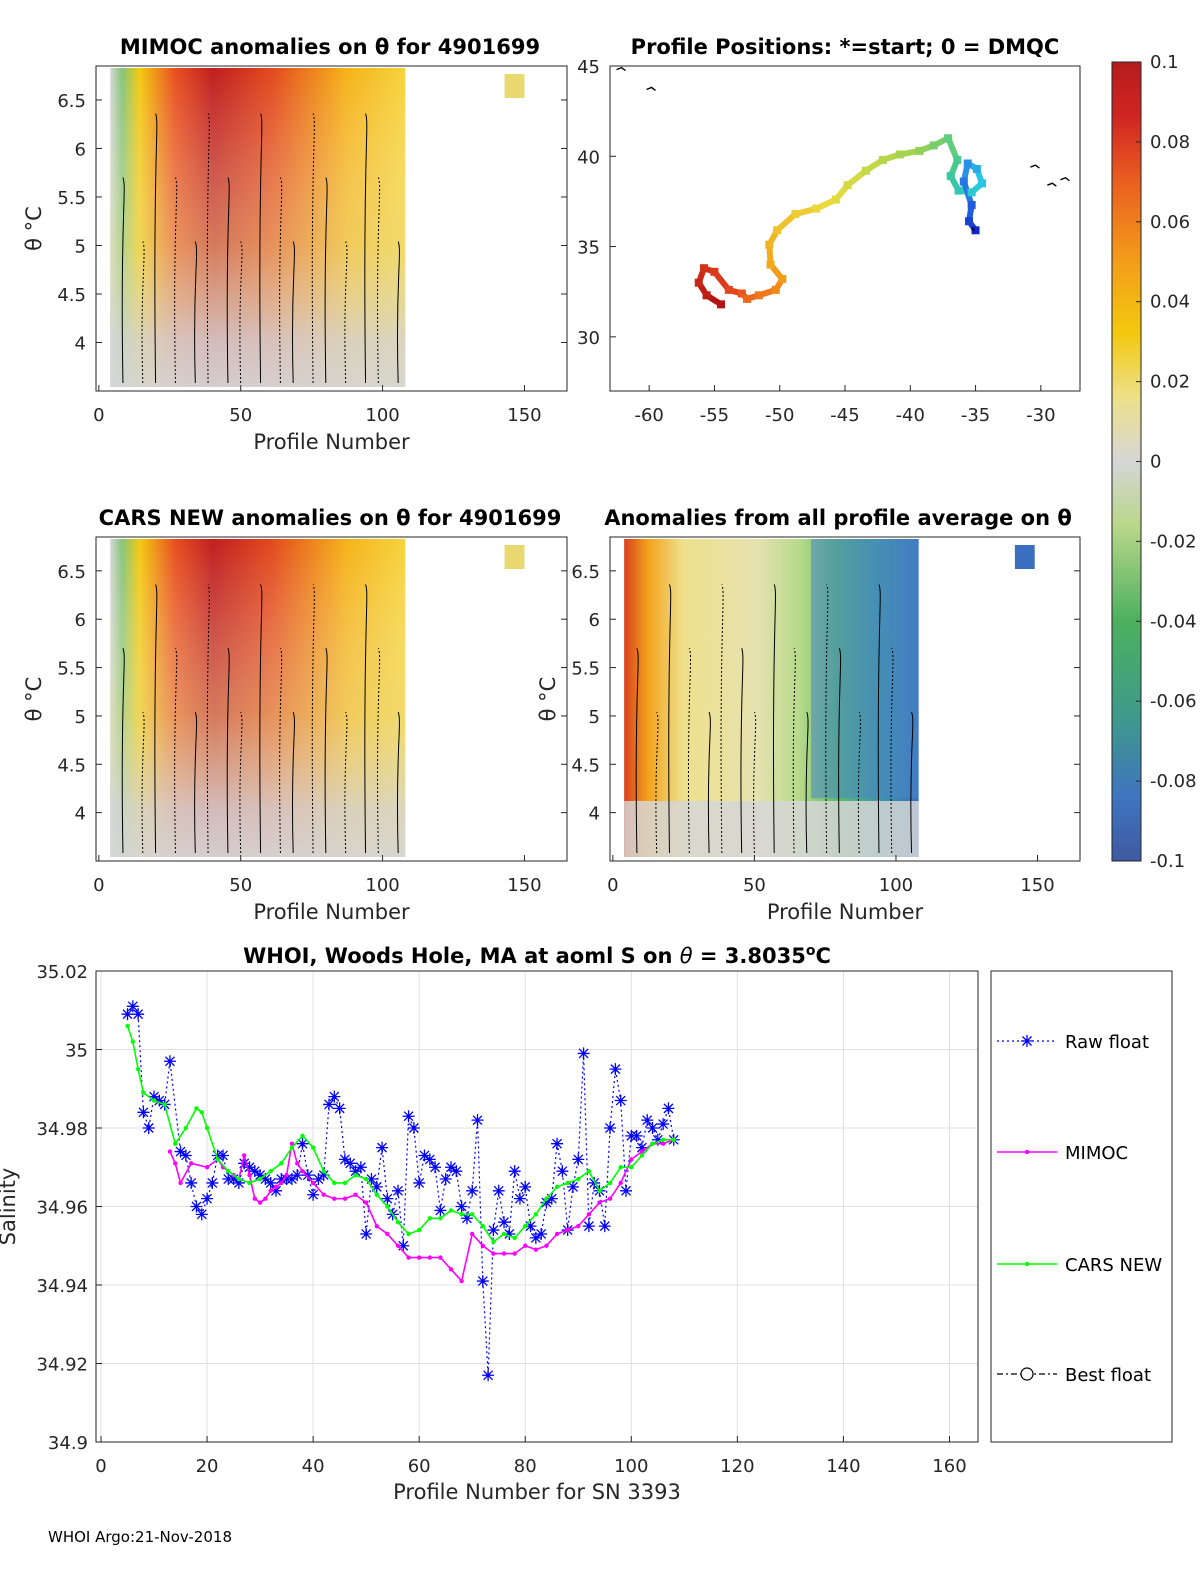 The image size is (1200, 1575). Describe the element at coordinates (594, 717) in the screenshot. I see `average-panel-ytick-label: 5` at that location.